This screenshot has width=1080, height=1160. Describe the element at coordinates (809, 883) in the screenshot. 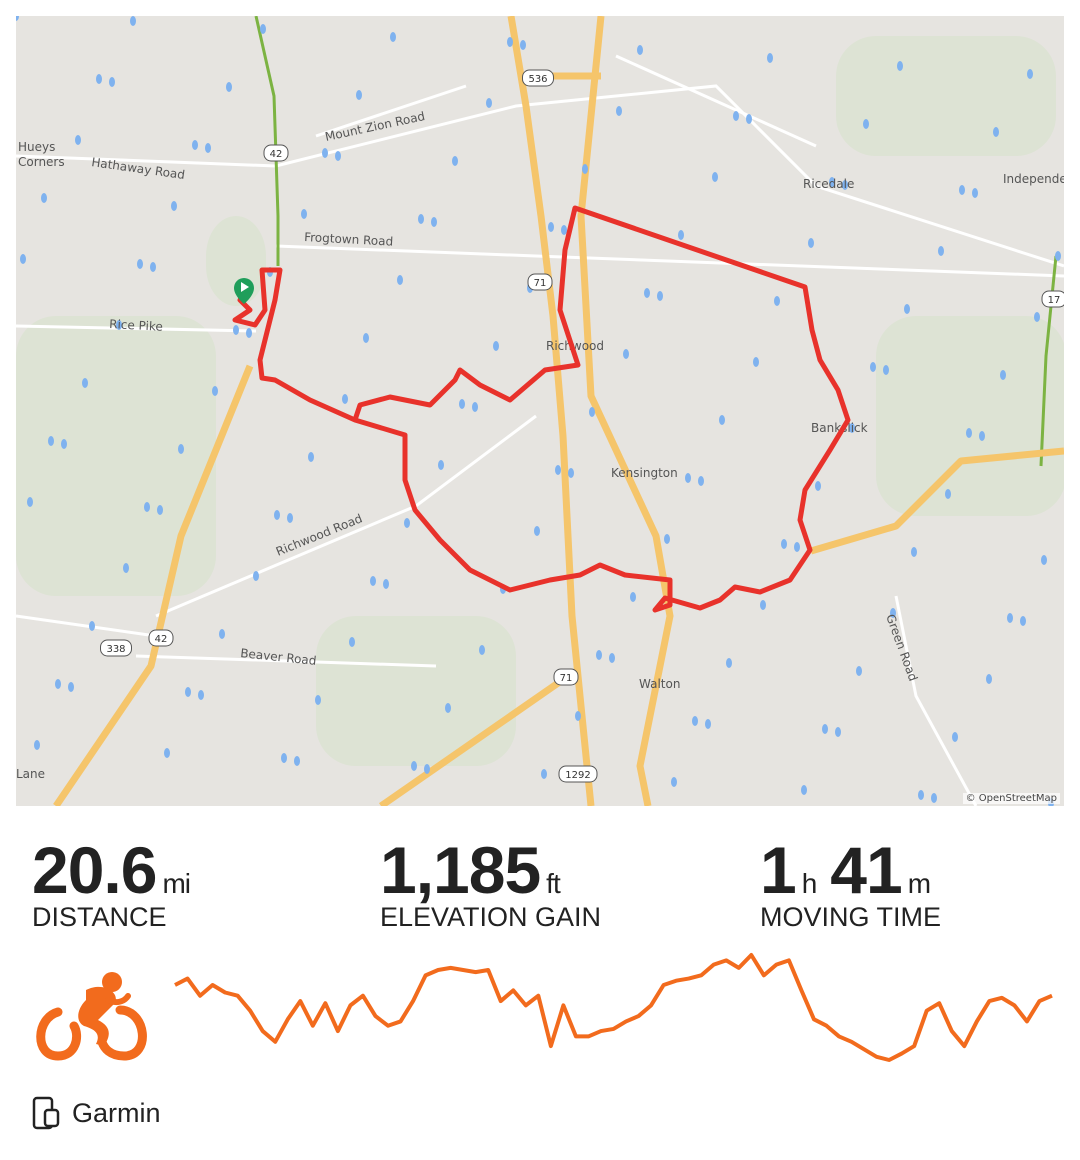

I see `hours-unit: h` at that location.